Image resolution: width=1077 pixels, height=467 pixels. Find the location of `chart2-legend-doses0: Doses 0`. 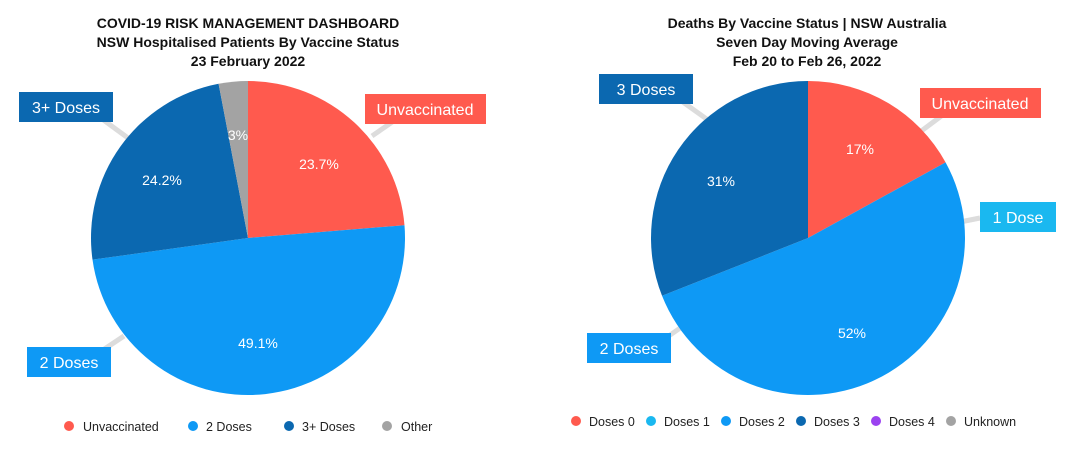

chart2-legend-doses0: Doses 0 is located at coordinates (612, 422).